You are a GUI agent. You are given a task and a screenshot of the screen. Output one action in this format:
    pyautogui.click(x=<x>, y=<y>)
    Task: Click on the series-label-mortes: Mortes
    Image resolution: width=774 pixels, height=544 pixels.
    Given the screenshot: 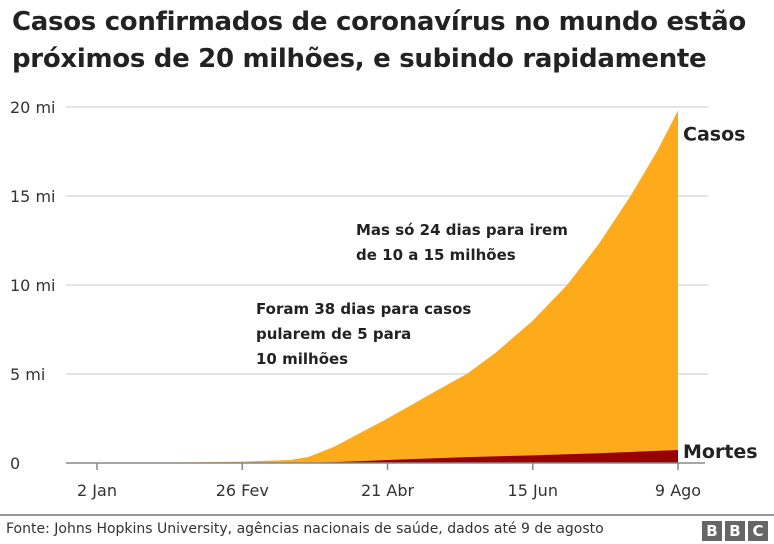 What is the action you would take?
    pyautogui.click(x=720, y=452)
    